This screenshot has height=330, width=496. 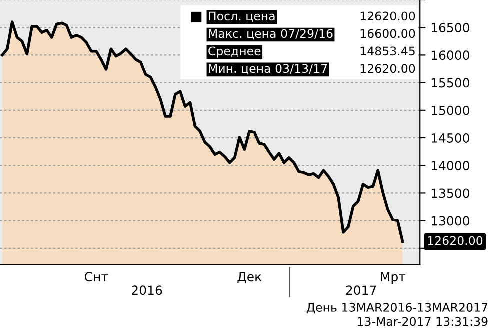 What do you see at coordinates (242, 17) in the screenshot?
I see `annotation: Посл. цена` at bounding box center [242, 17].